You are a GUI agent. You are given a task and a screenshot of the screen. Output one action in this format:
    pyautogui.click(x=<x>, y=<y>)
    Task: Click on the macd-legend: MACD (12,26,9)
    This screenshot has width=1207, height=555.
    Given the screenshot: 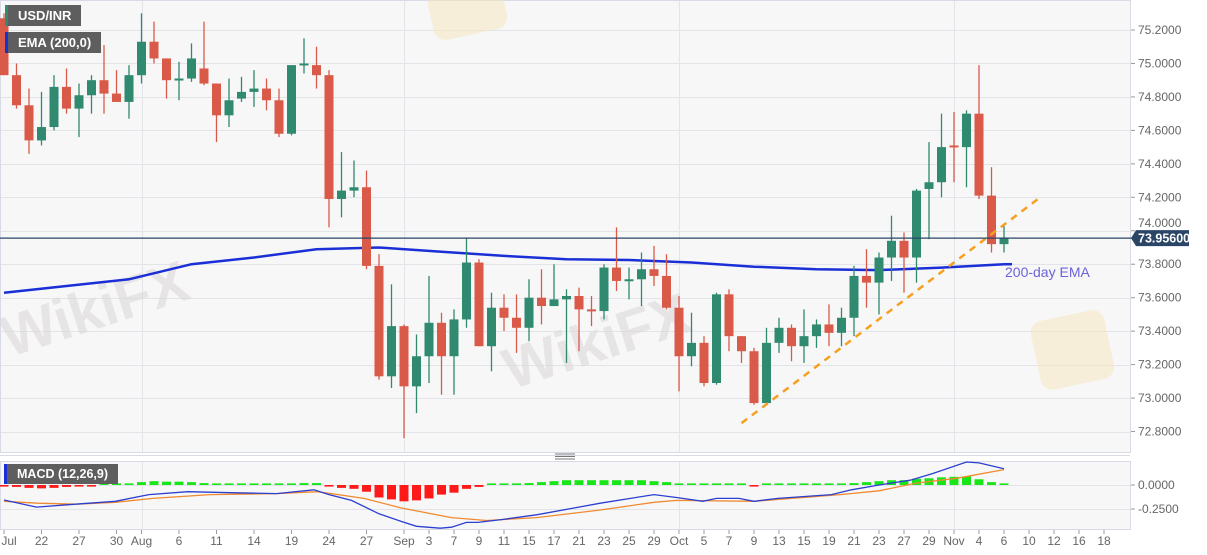 What is the action you would take?
    pyautogui.click(x=61, y=474)
    